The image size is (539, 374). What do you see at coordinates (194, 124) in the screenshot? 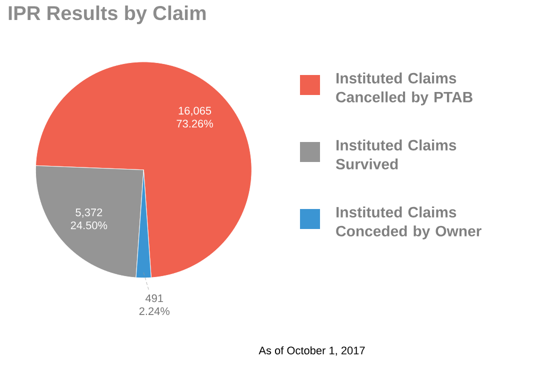
I see `text: 73.26%` at bounding box center [194, 124].